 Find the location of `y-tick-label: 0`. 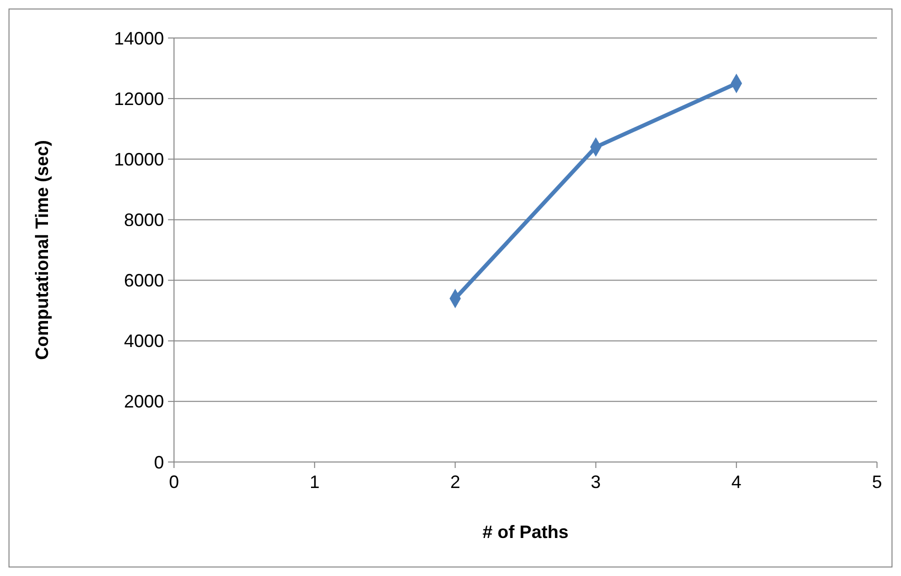

y-tick-label: 0 is located at coordinates (159, 462).